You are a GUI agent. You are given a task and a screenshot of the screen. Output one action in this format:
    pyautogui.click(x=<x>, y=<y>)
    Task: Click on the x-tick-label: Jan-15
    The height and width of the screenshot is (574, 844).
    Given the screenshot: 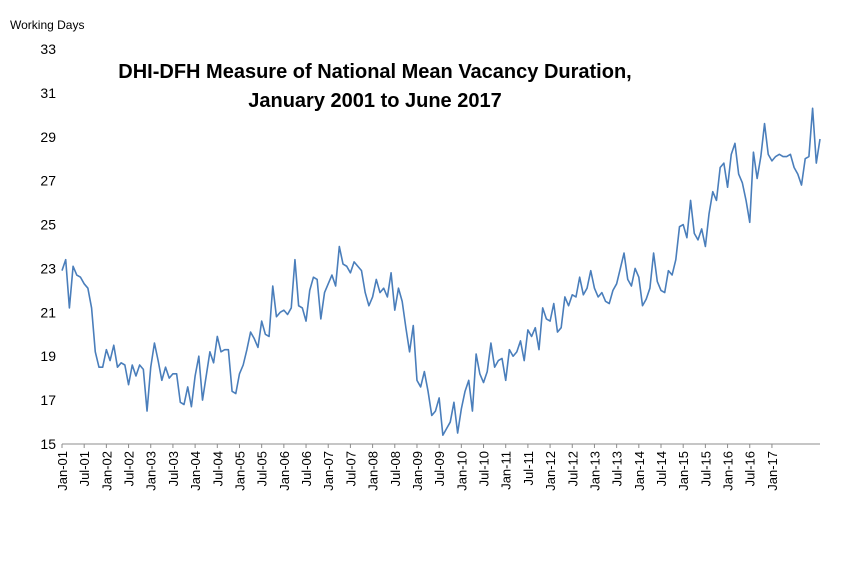 What is the action you would take?
    pyautogui.click(x=683, y=471)
    